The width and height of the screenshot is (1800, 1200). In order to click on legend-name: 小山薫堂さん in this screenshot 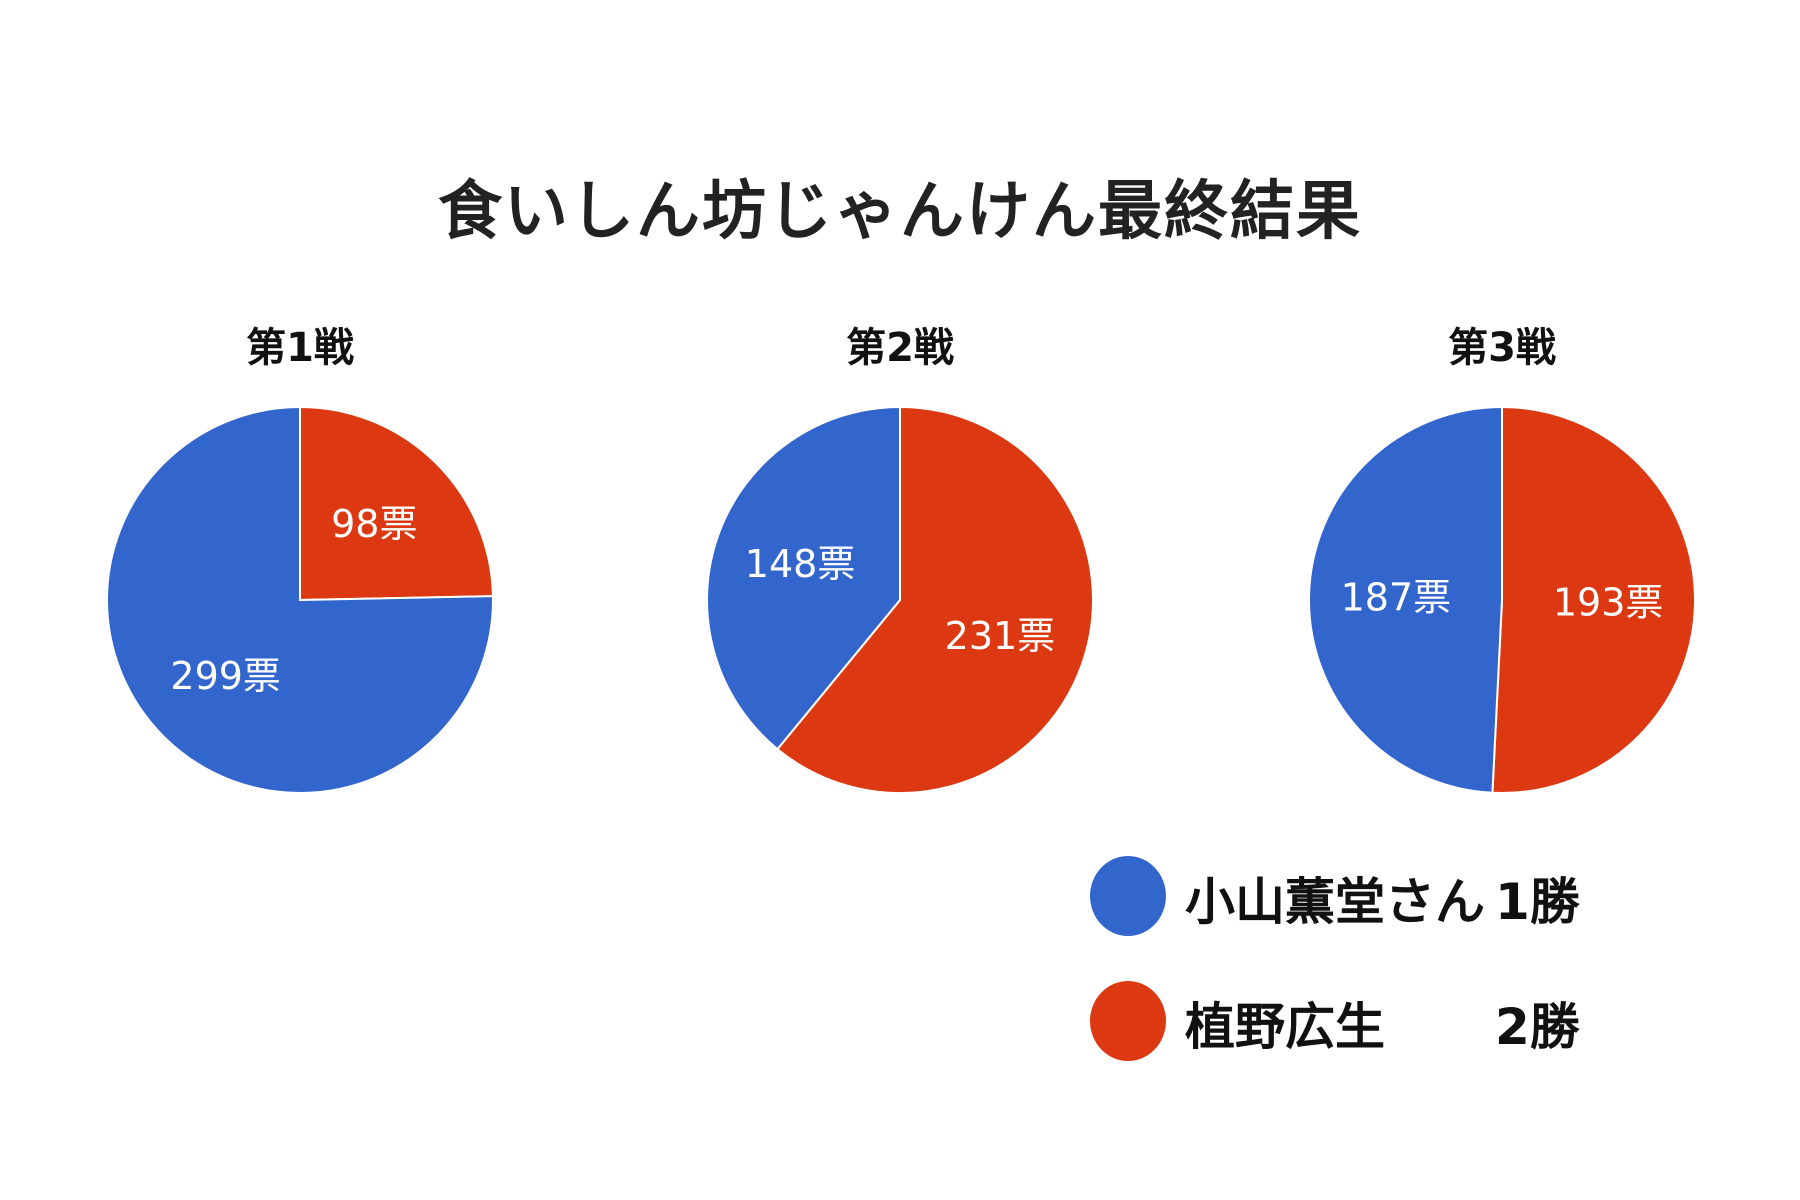, I will do `click(1335, 902)`.